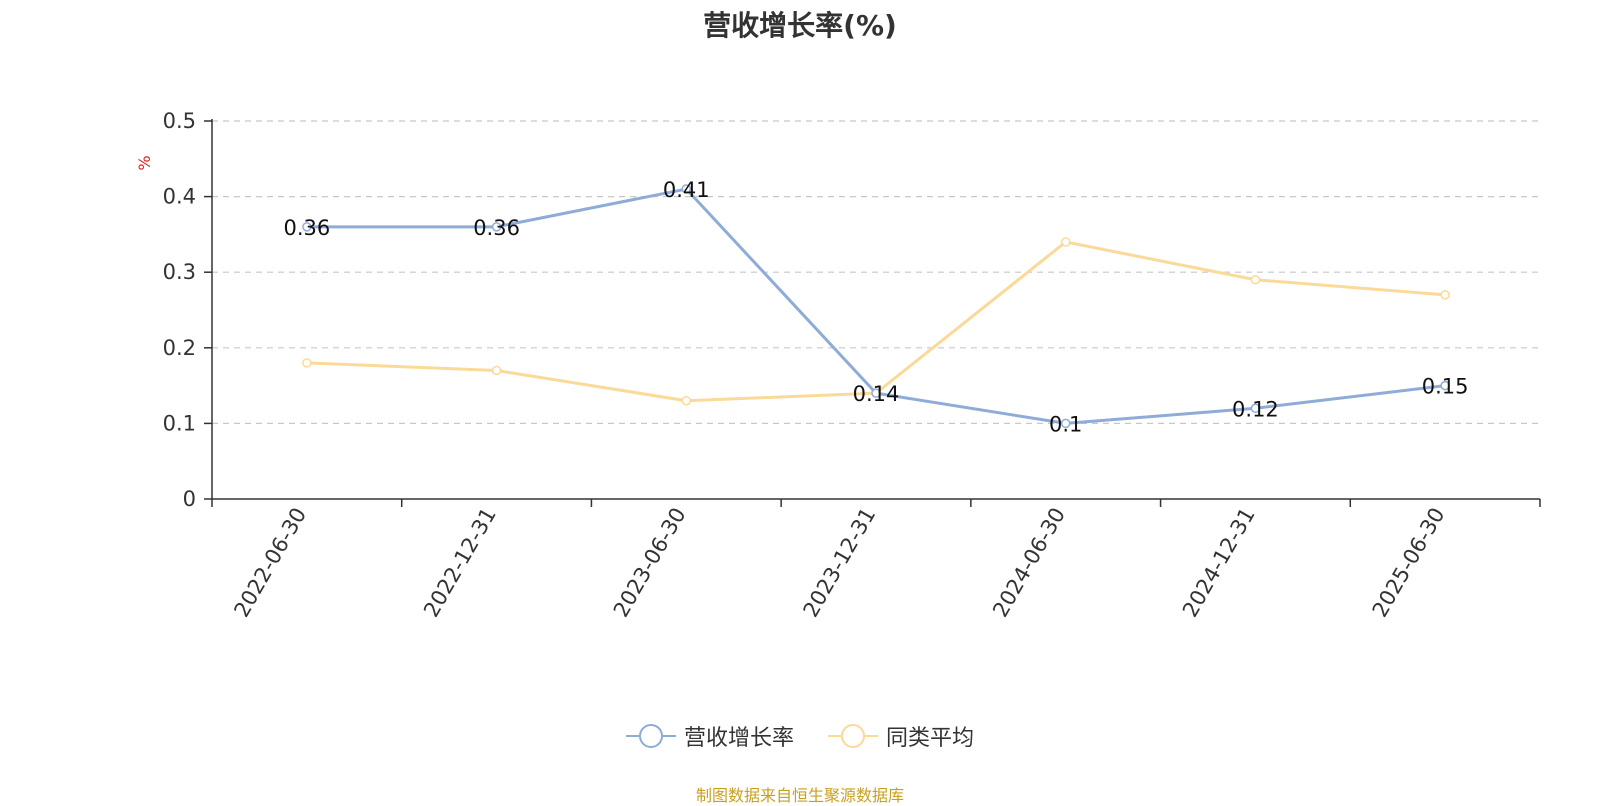  I want to click on x-tick-label: 2025-06-30, so click(1409, 563).